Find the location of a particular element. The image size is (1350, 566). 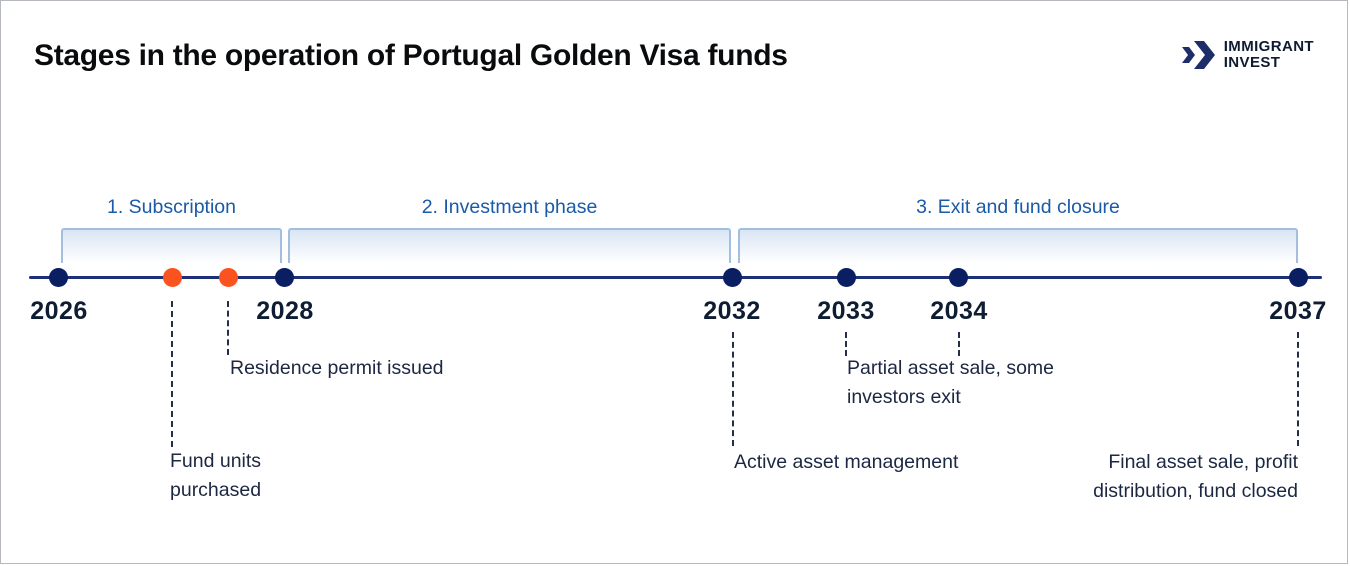

timeline-dot-2034 is located at coordinates (958, 277).